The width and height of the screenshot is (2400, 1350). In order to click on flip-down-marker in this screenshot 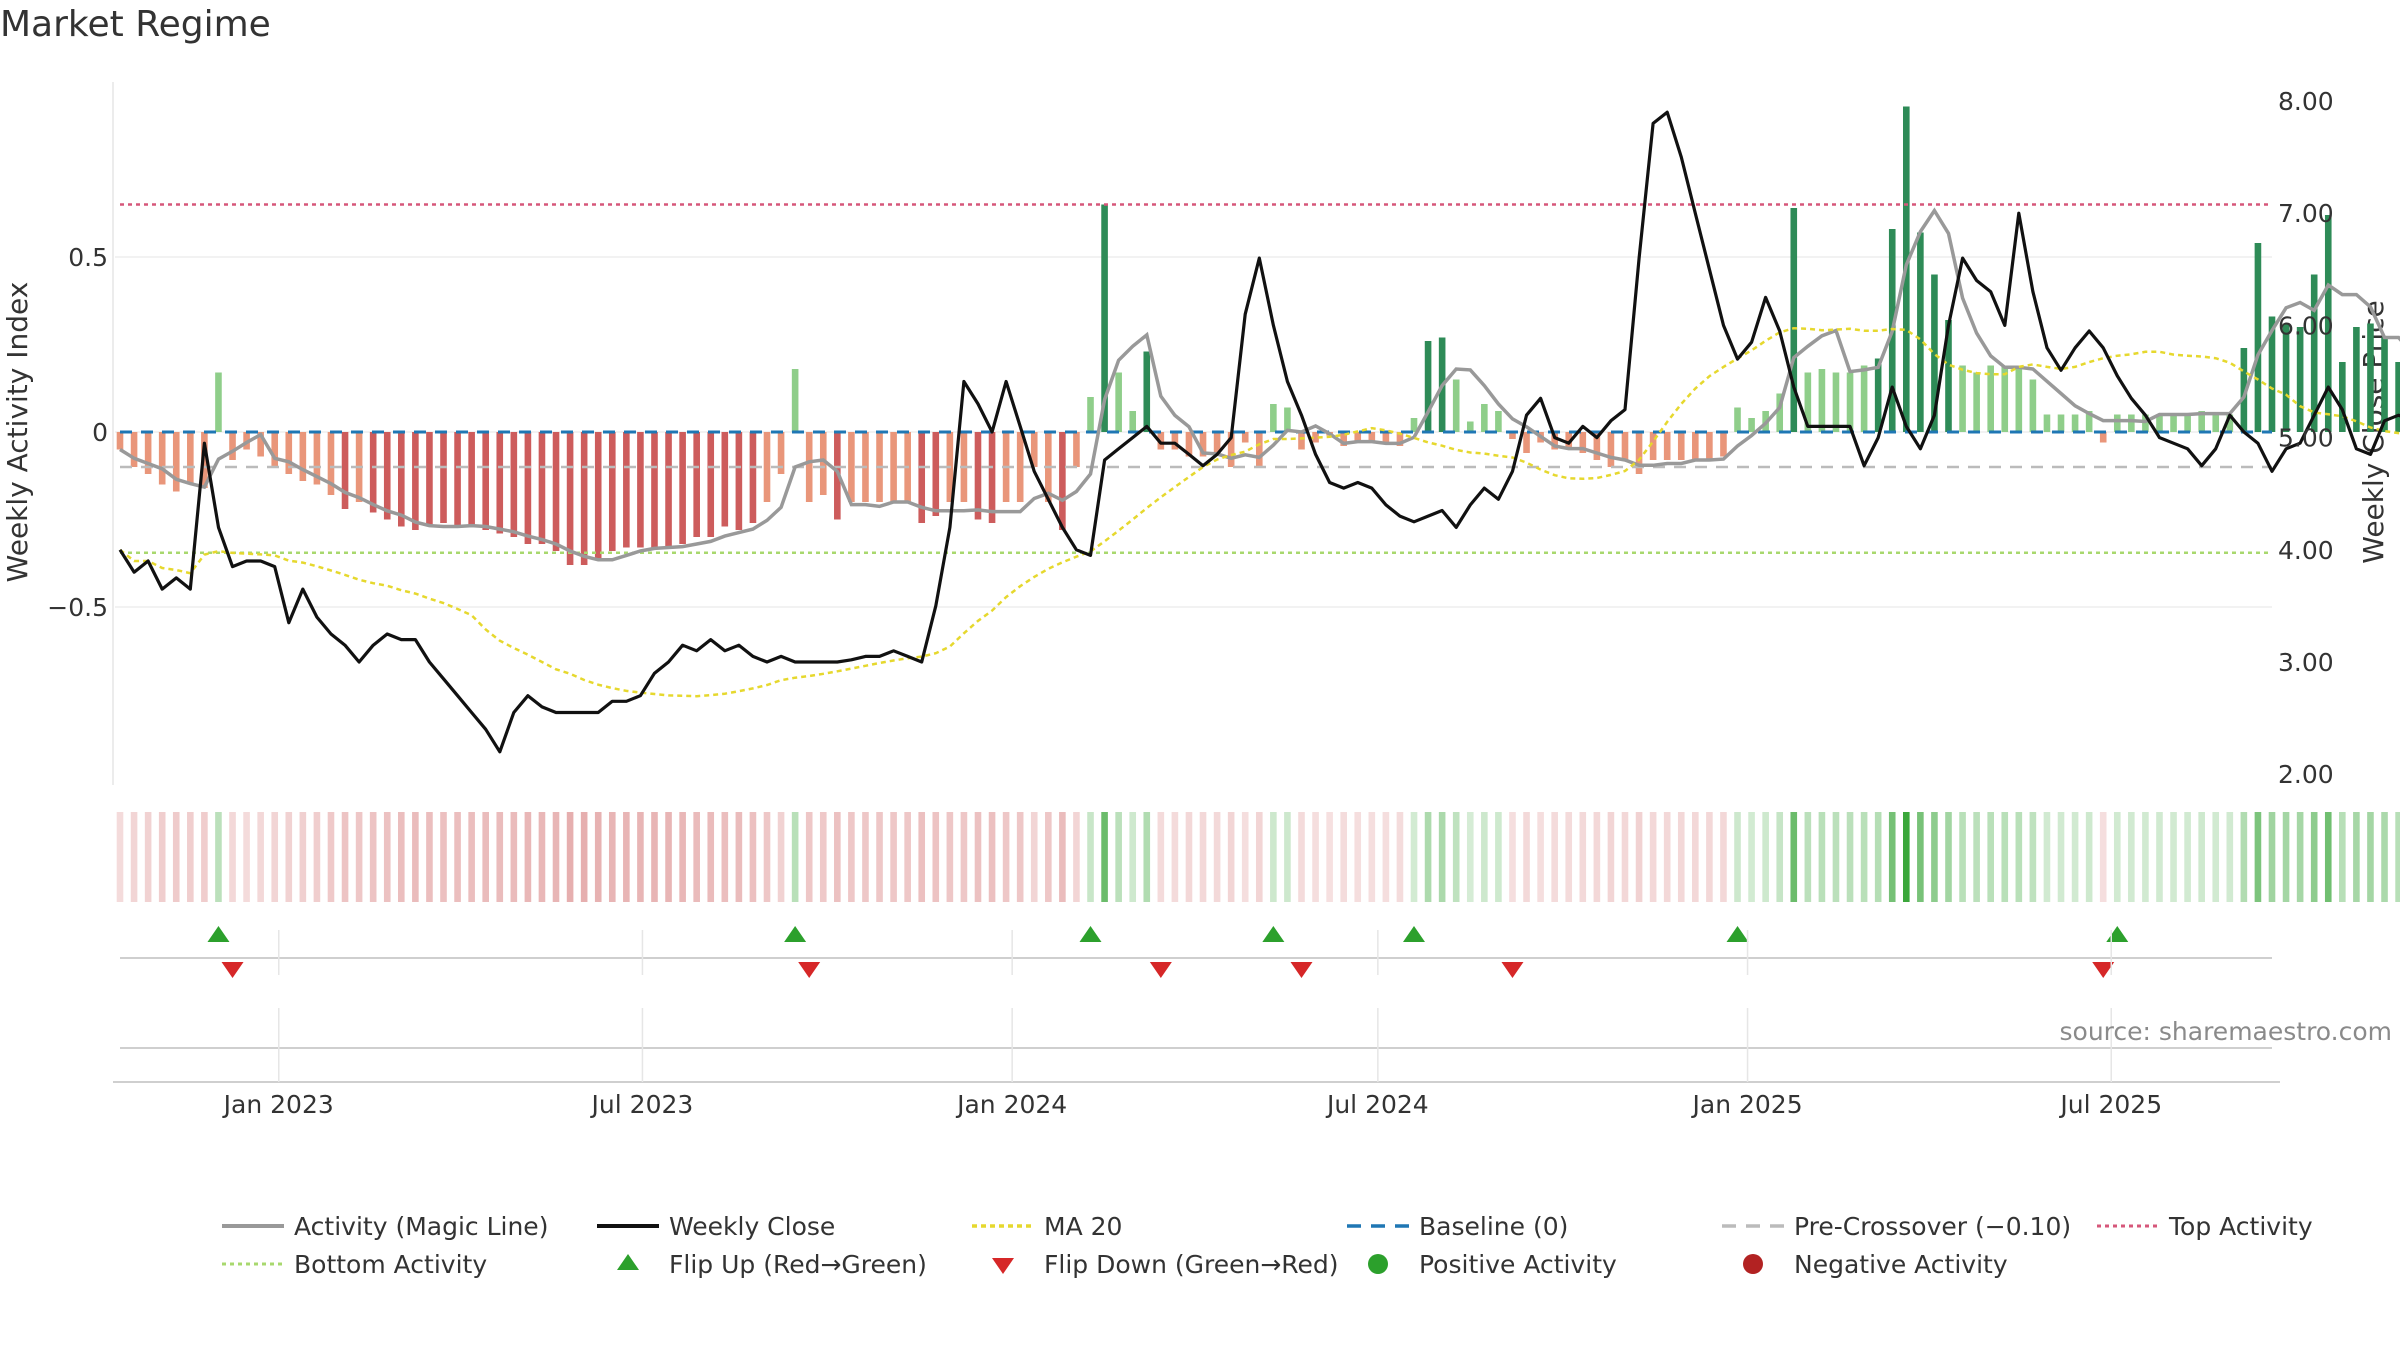, I will do `click(809, 970)`.